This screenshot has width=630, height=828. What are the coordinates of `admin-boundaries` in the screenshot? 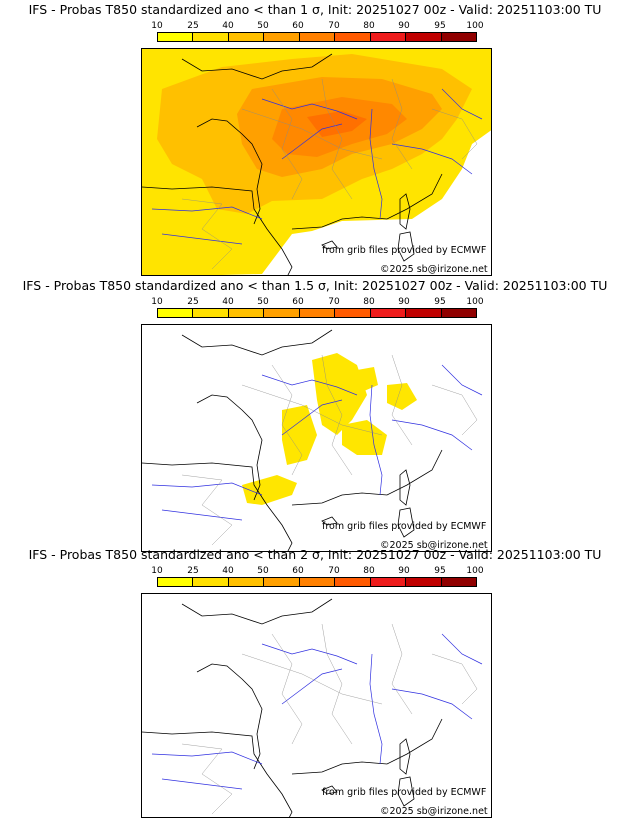 It's located at (329, 719).